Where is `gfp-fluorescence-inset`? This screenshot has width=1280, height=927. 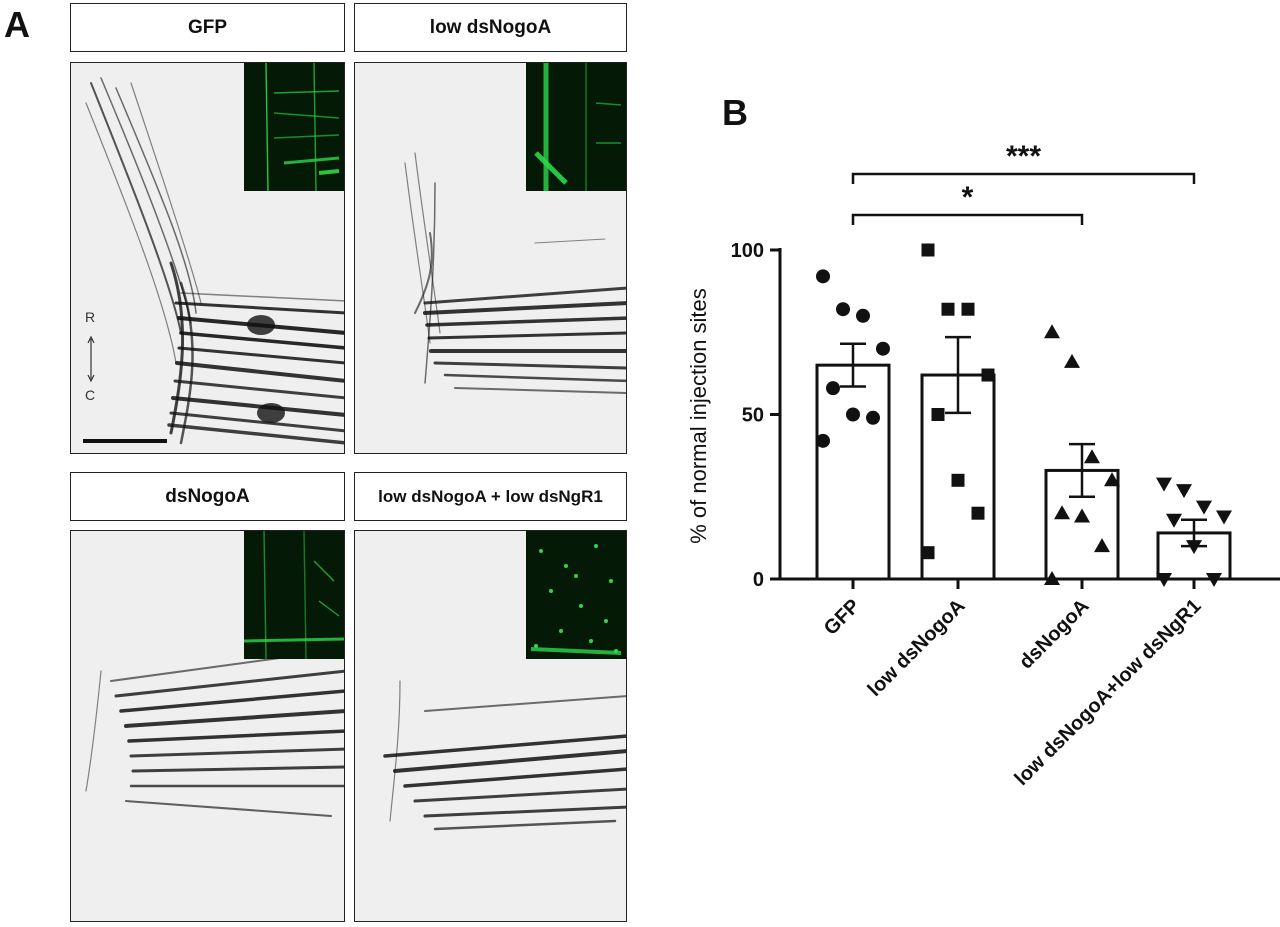 gfp-fluorescence-inset is located at coordinates (294, 127).